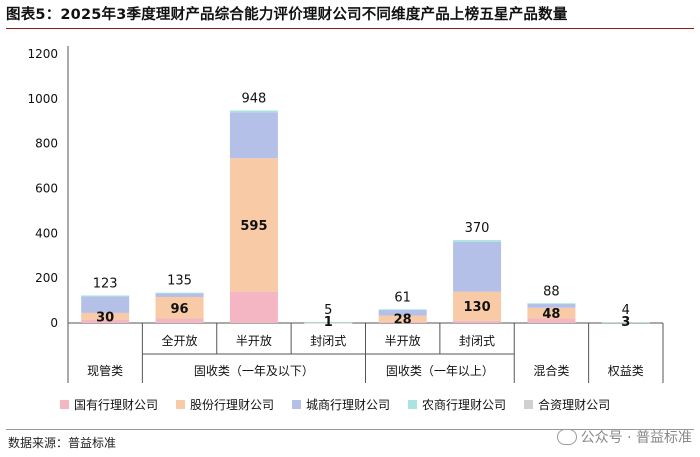 Image resolution: width=700 pixels, height=457 pixels. Describe the element at coordinates (232, 405) in the screenshot. I see `legend-label: 股份行理财公司` at that location.